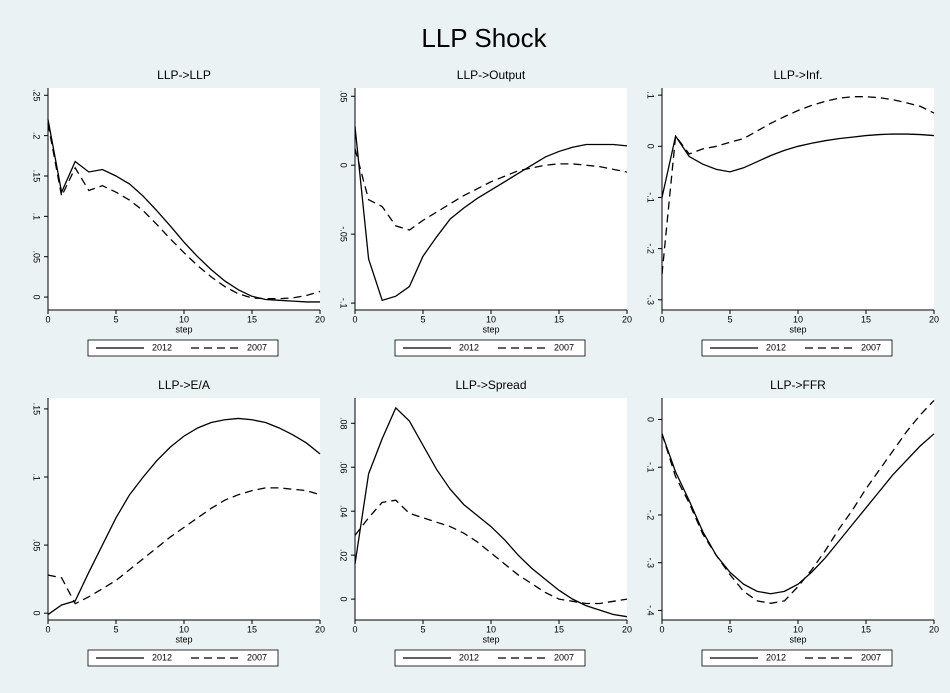 The width and height of the screenshot is (950, 693). Describe the element at coordinates (797, 75) in the screenshot. I see `panel-title: LLP->Inf.` at that location.